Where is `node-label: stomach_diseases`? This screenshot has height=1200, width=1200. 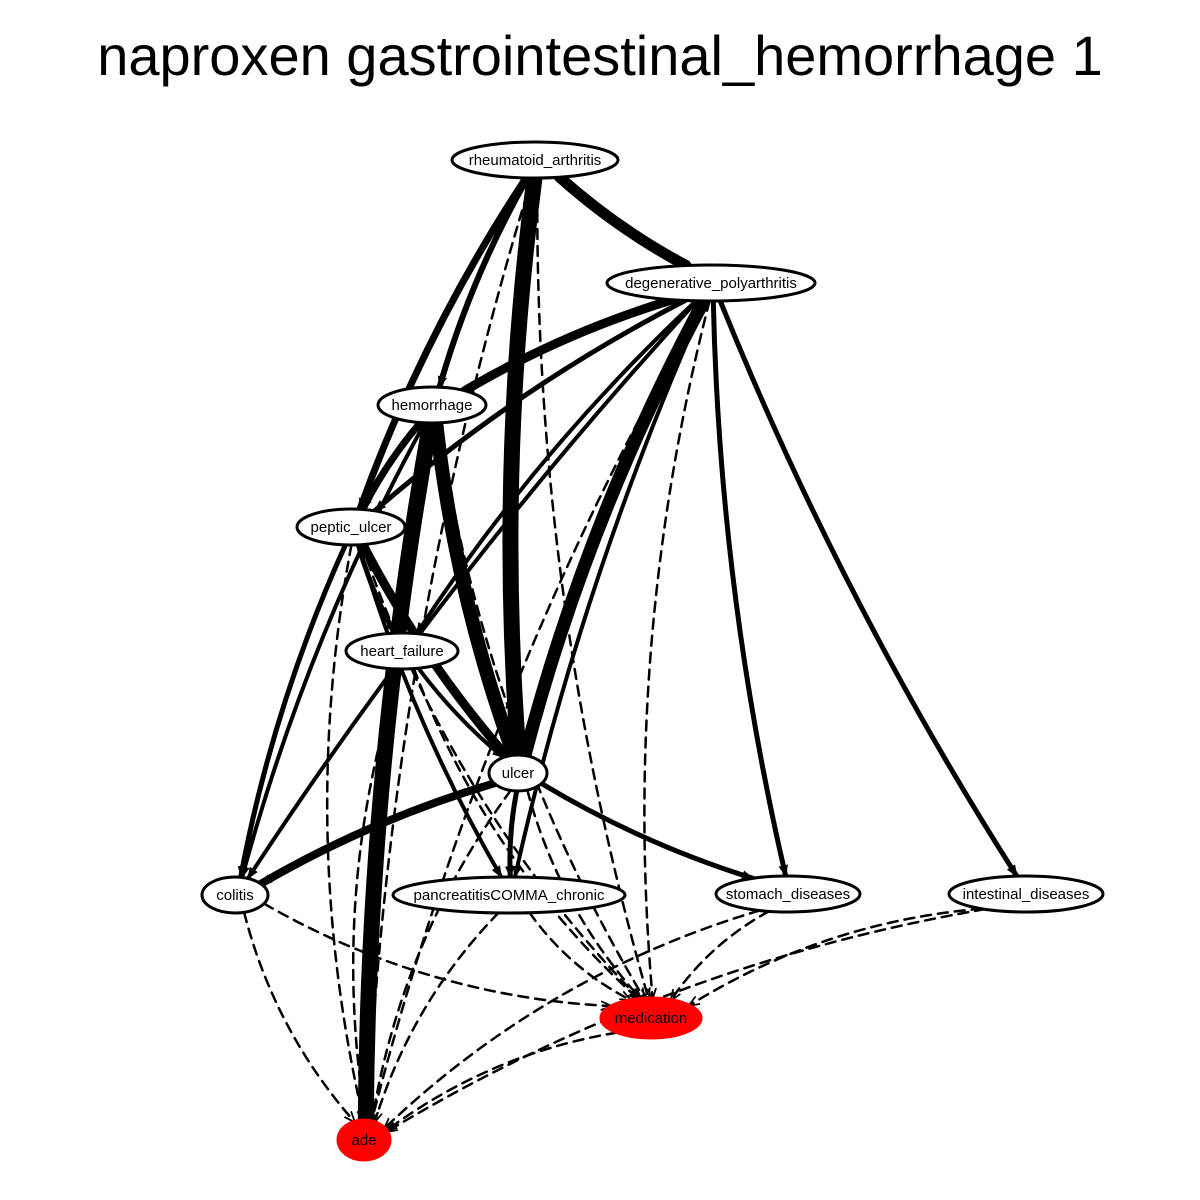
node-label: stomach_diseases is located at coordinates (788, 894).